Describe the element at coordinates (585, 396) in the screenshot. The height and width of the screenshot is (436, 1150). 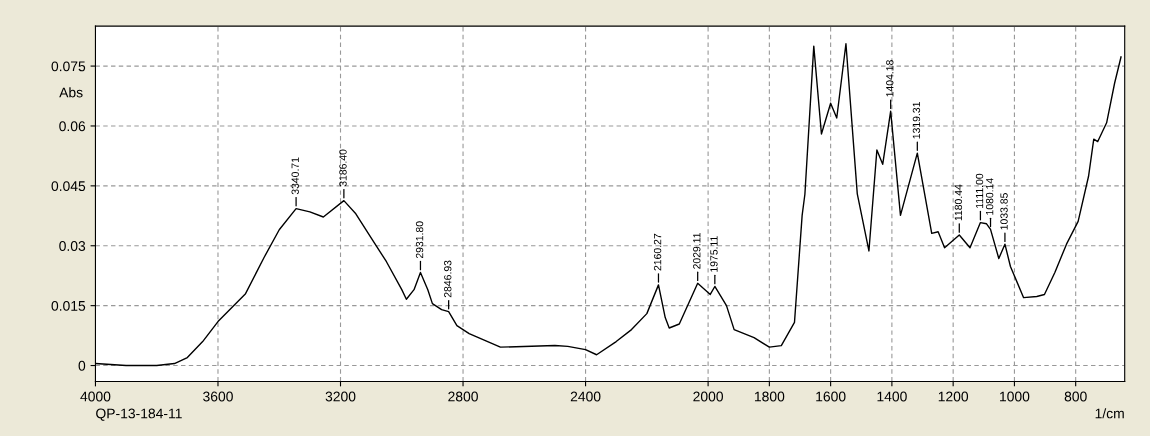
I see `x-tick-label: 2400` at that location.